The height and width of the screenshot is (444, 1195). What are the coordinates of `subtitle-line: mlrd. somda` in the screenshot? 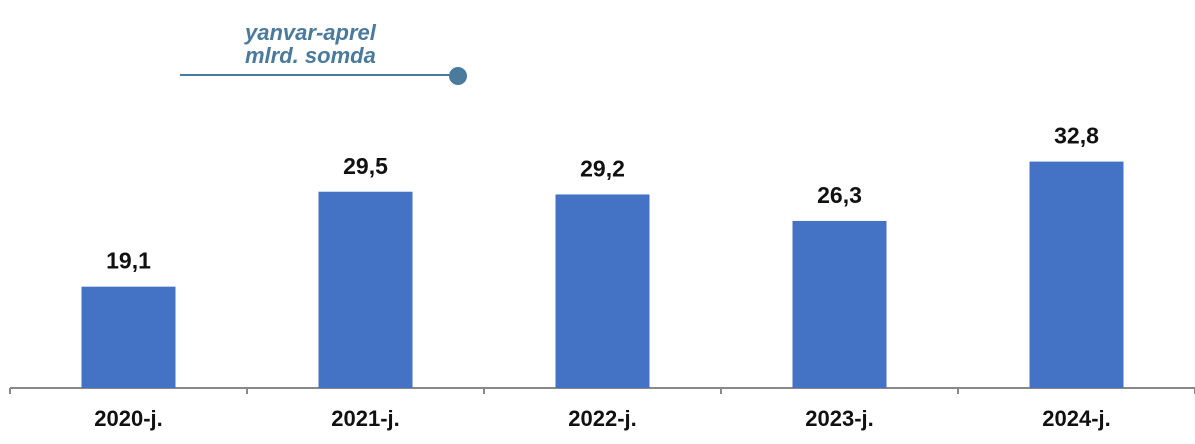 It's located at (310, 55).